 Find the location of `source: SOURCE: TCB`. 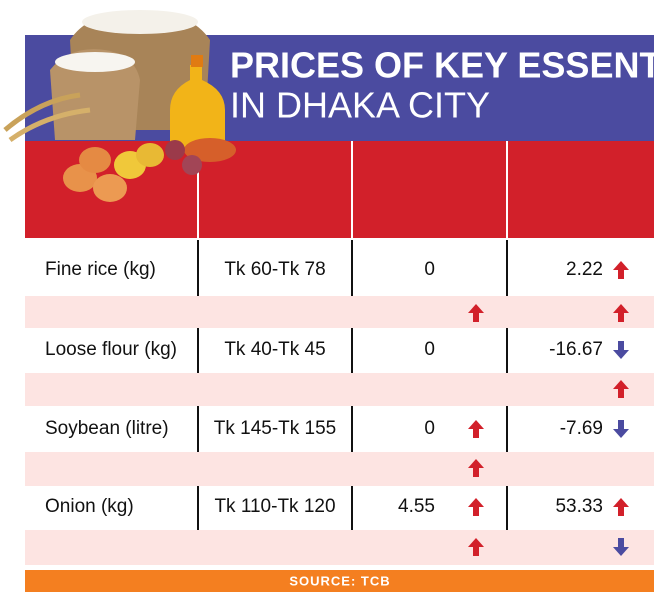

source: SOURCE: TCB is located at coordinates (339, 580).